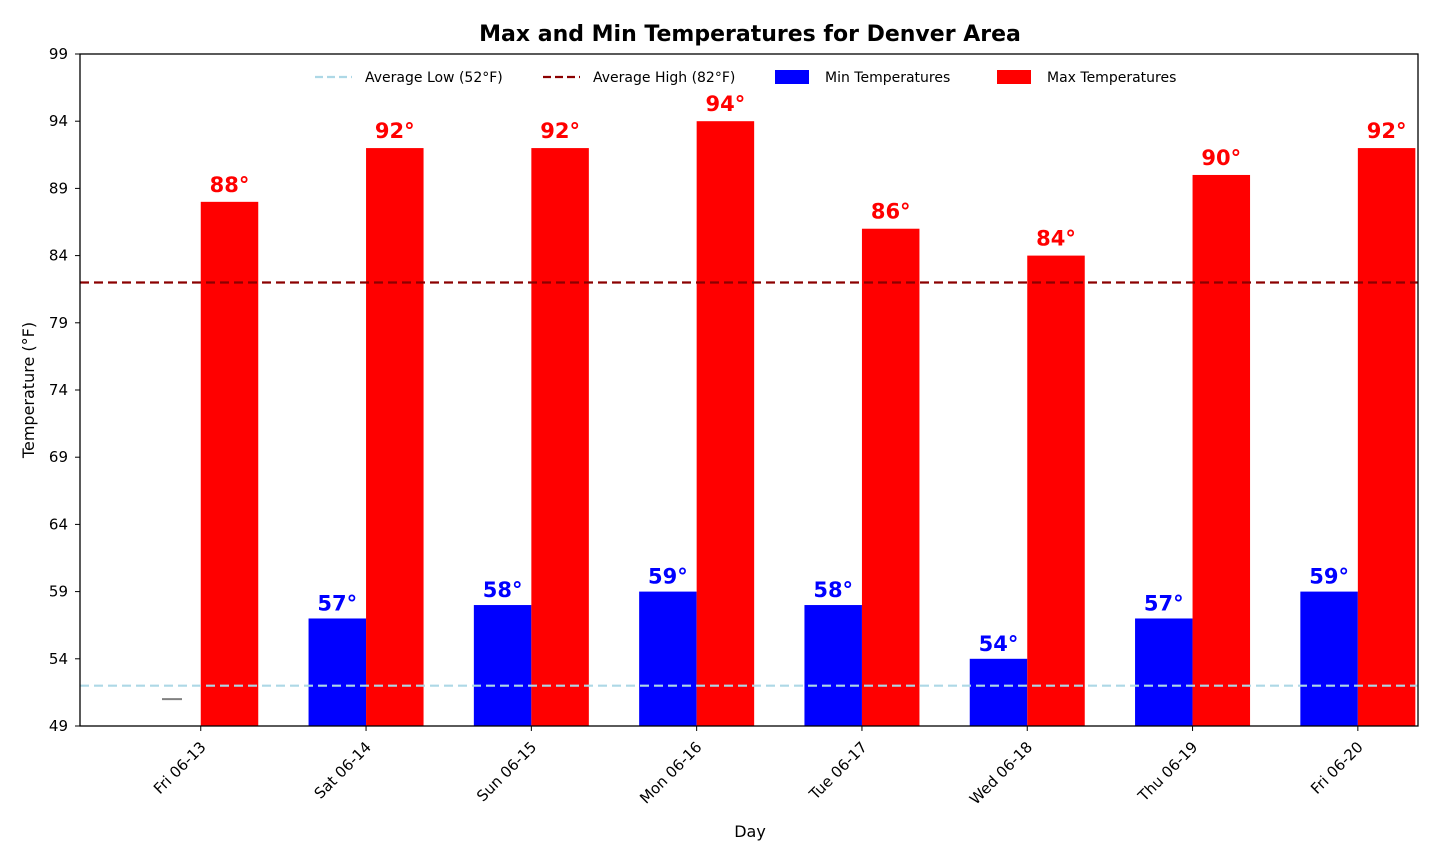 Image resolution: width=1440 pixels, height=864 pixels. What do you see at coordinates (58, 524) in the screenshot?
I see `y-tick-label: 64` at bounding box center [58, 524].